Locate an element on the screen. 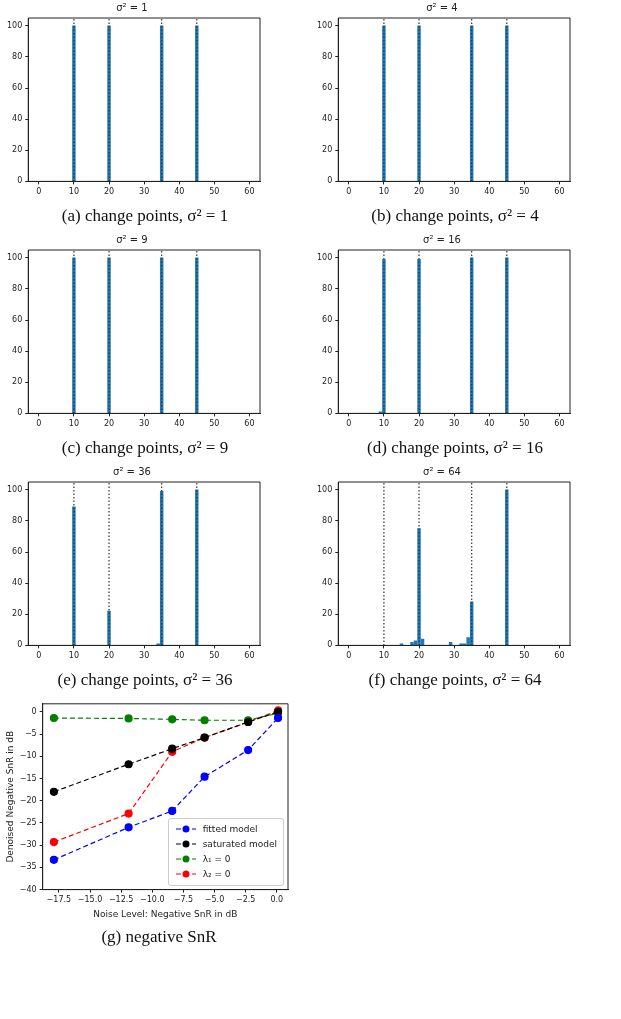 The width and height of the screenshot is (621, 1019). y-axis-title: Denoised Negative SnR in dB is located at coordinates (9, 796).